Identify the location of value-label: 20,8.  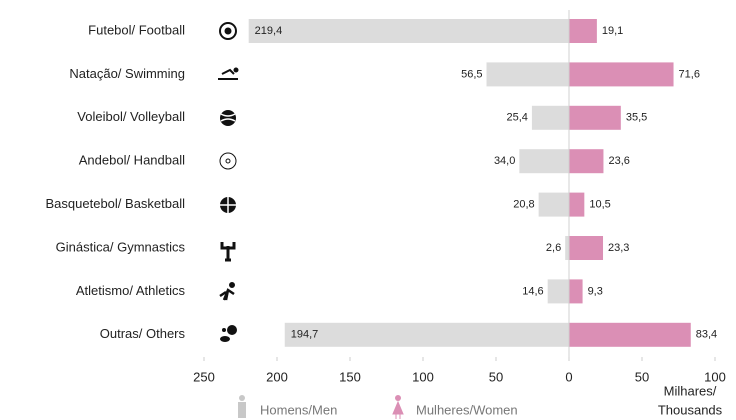
(523, 205).